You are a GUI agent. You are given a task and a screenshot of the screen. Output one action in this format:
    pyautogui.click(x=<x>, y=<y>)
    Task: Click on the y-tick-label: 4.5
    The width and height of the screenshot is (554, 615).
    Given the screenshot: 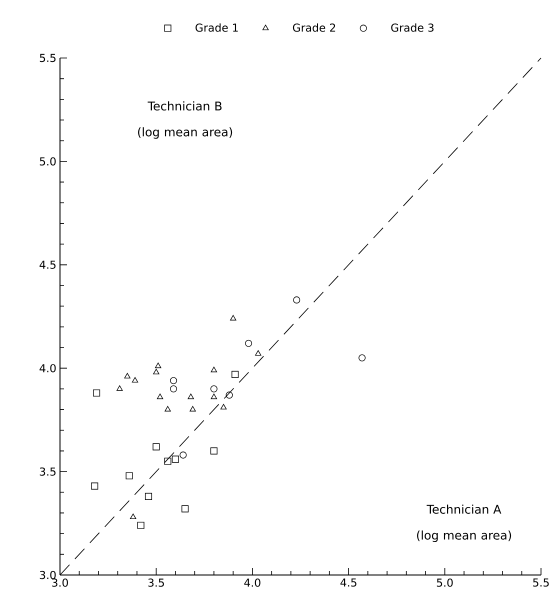 What is the action you would take?
    pyautogui.click(x=48, y=264)
    